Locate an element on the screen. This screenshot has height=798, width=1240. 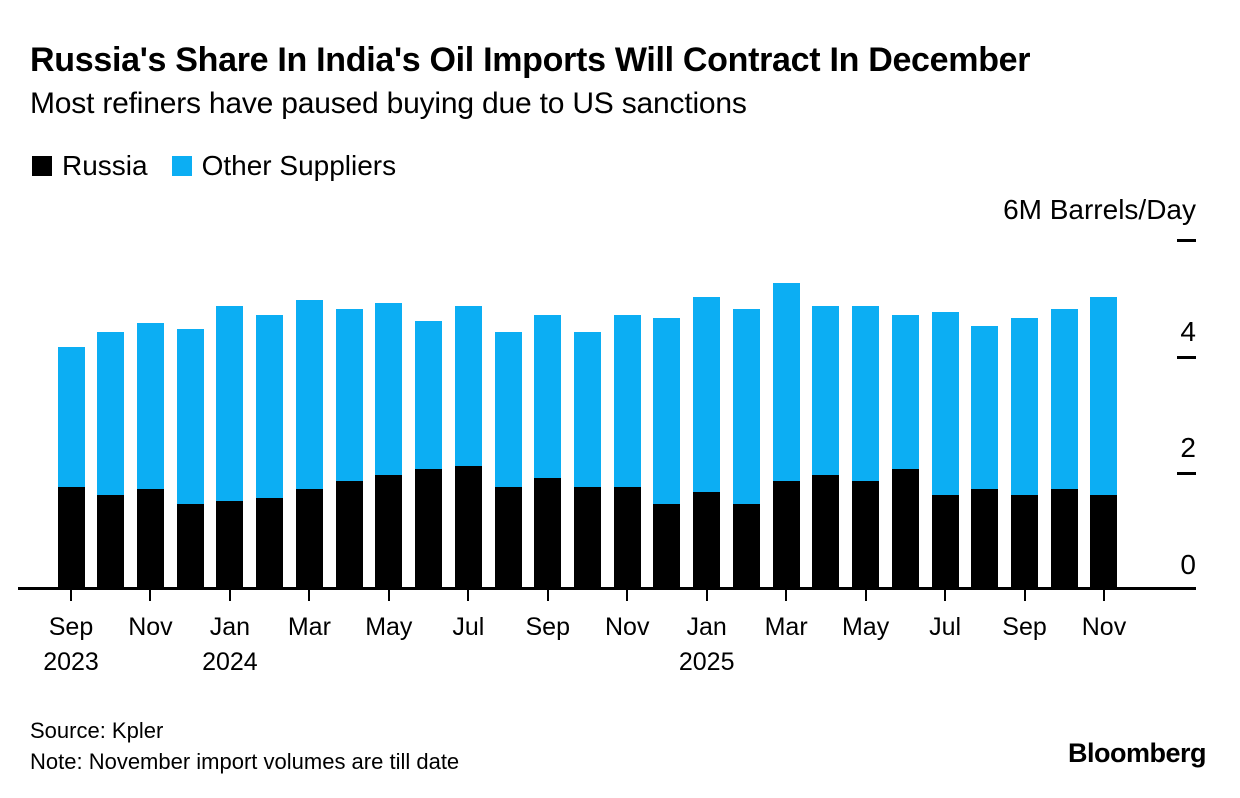
legend-item-russia: Russia is located at coordinates (90, 165).